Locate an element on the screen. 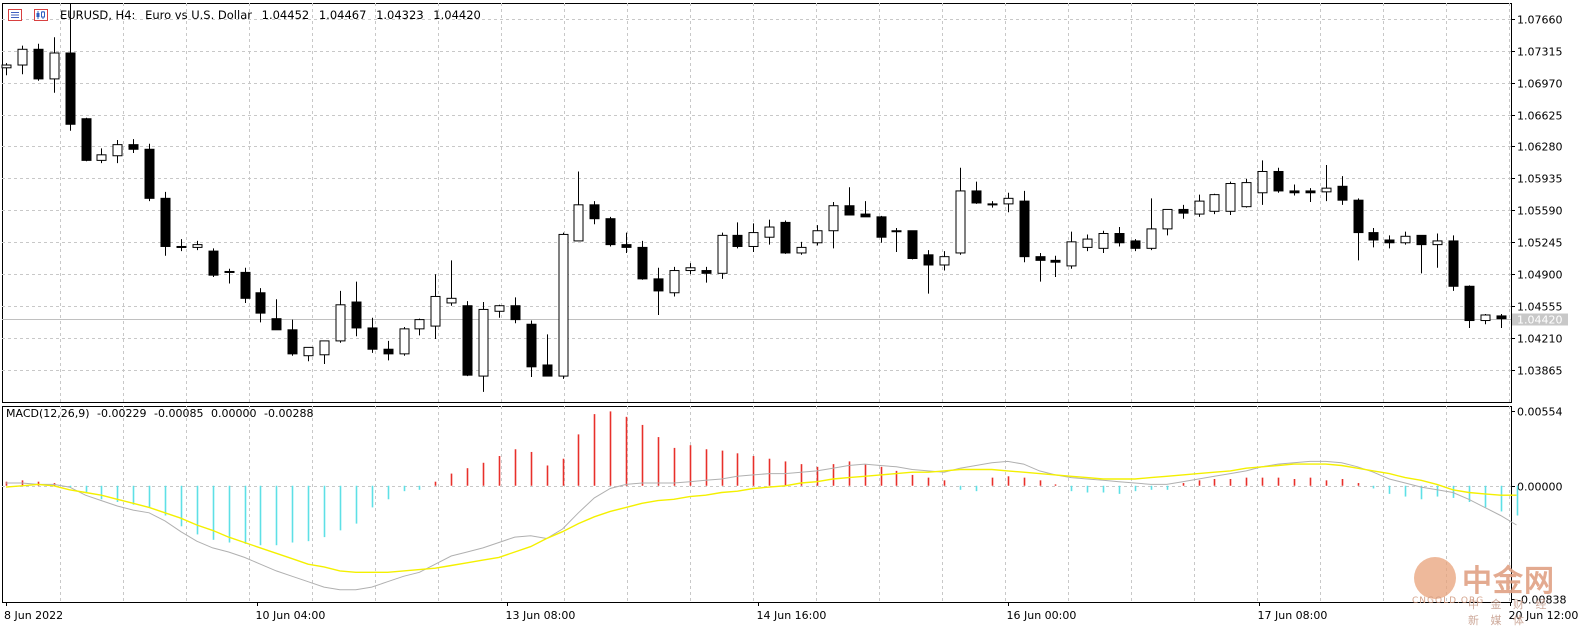  macd-label: MACD(12,26,9) is located at coordinates (48, 413).